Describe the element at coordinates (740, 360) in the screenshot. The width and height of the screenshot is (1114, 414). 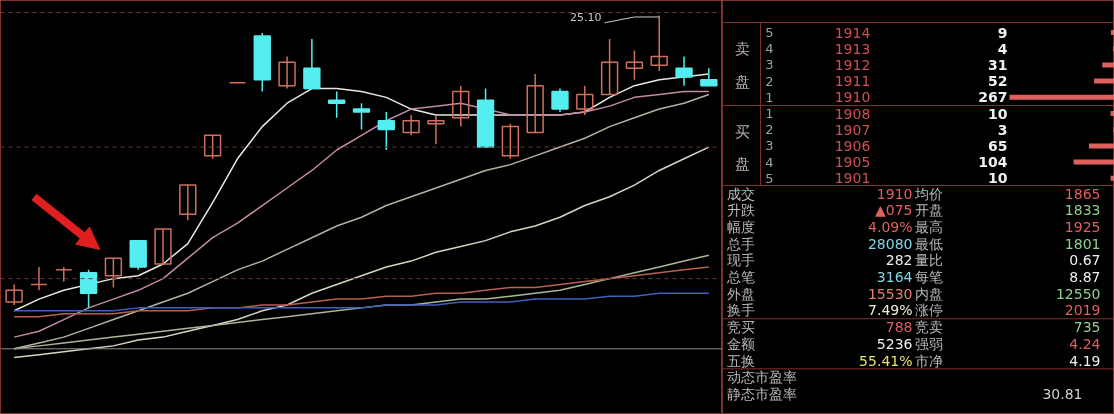
I see `text: 五换` at that location.